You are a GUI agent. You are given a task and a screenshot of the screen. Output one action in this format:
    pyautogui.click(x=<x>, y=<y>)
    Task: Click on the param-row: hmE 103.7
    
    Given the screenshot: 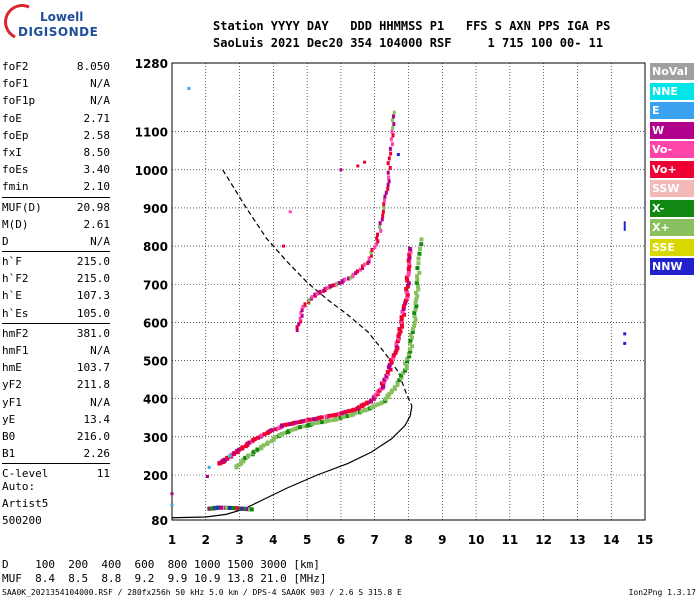 What is the action you would take?
    pyautogui.click(x=56, y=367)
    